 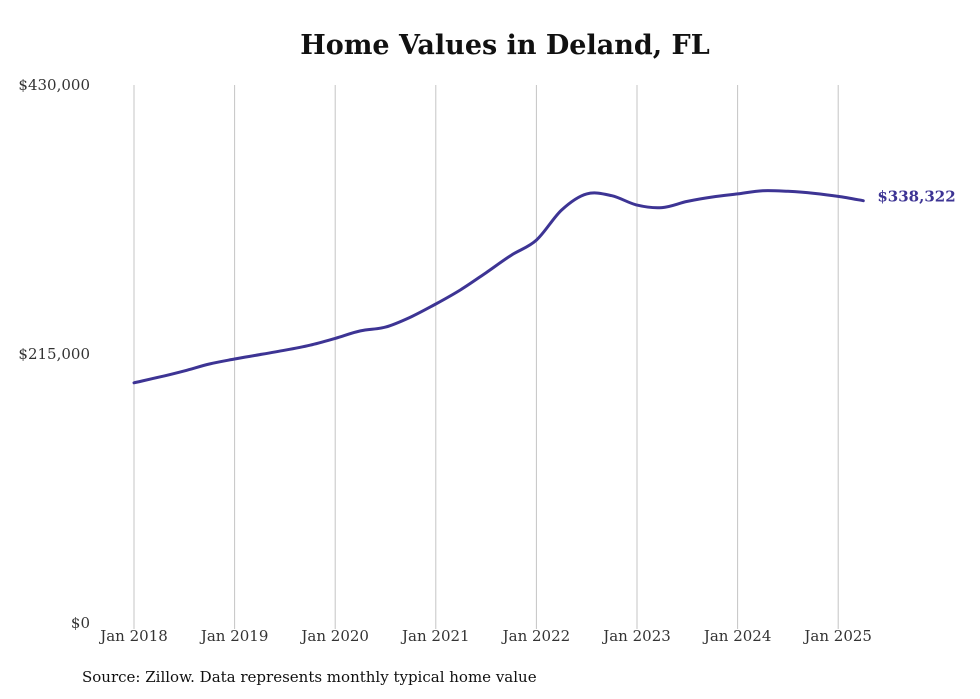 What do you see at coordinates (837, 636) in the screenshot?
I see `x-tick-label: Jan 2025` at bounding box center [837, 636].